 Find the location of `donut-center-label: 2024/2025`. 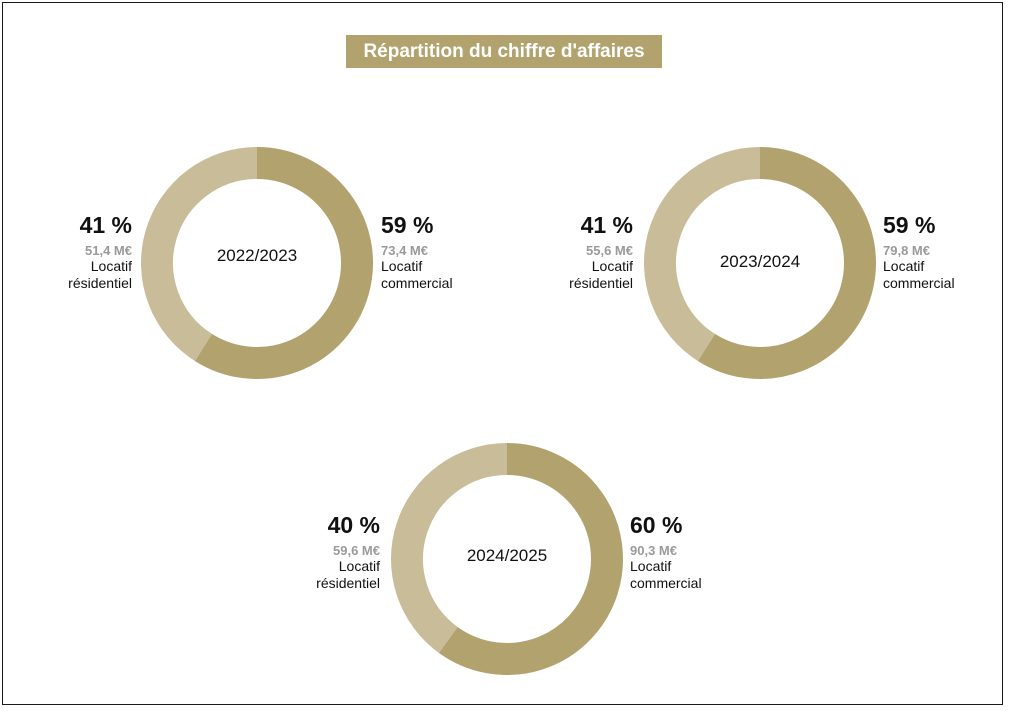

donut-center-label: 2024/2025 is located at coordinates (507, 555).